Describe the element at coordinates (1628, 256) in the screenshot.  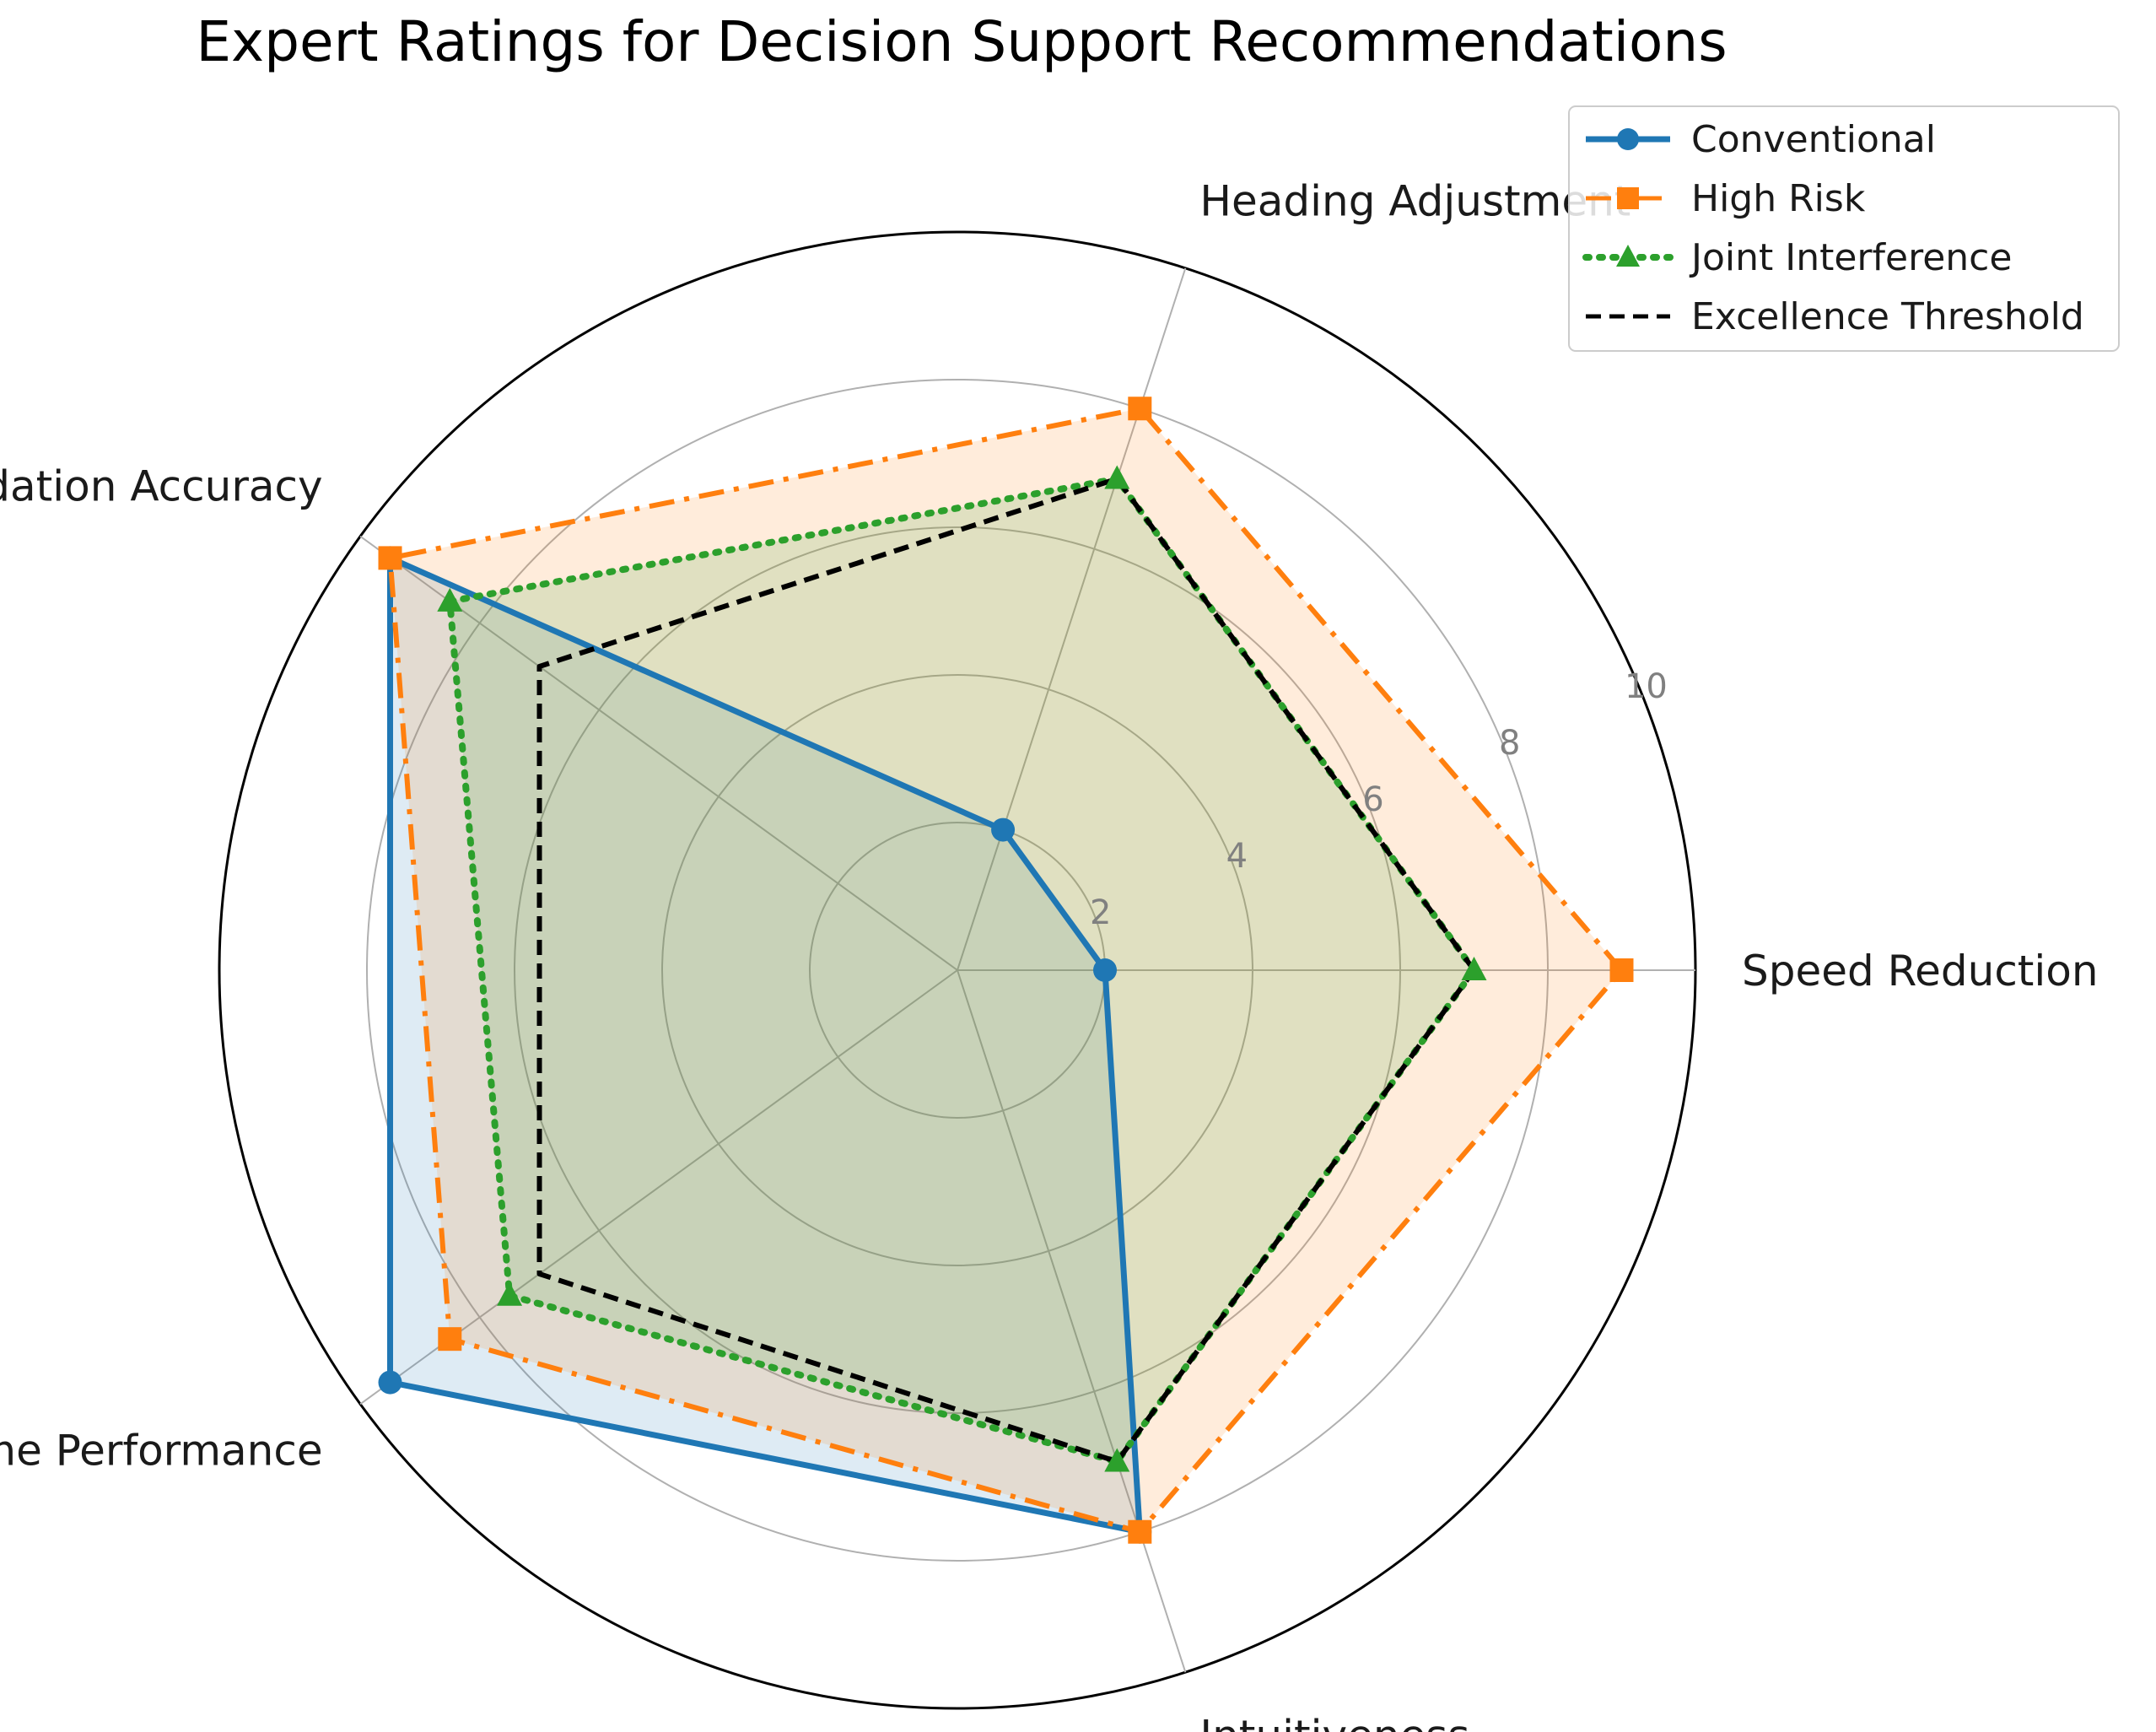
I see `legend-marker-joint-interference` at that location.